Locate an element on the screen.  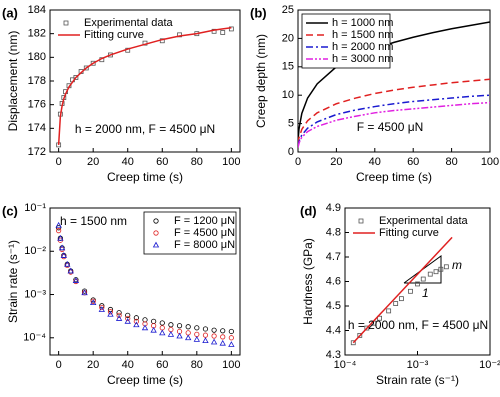
y-axis-label: Hardness (GPa) is located at coordinates (308, 281).